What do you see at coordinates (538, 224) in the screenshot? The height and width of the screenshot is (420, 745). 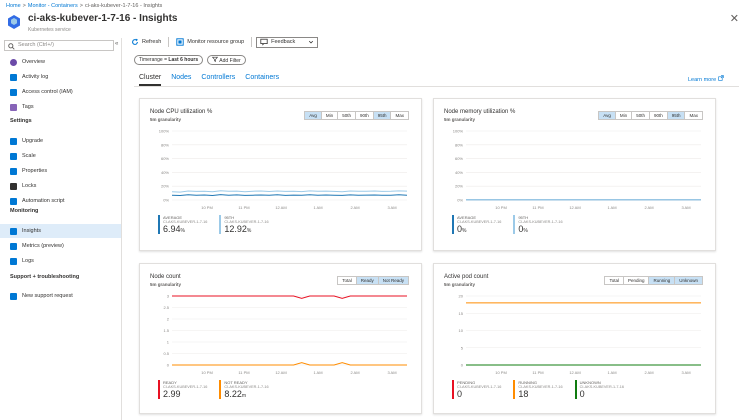 I see `legend-item: 95TH CI-AKS-KUBEVER-1-7-16 0%` at bounding box center [538, 224].